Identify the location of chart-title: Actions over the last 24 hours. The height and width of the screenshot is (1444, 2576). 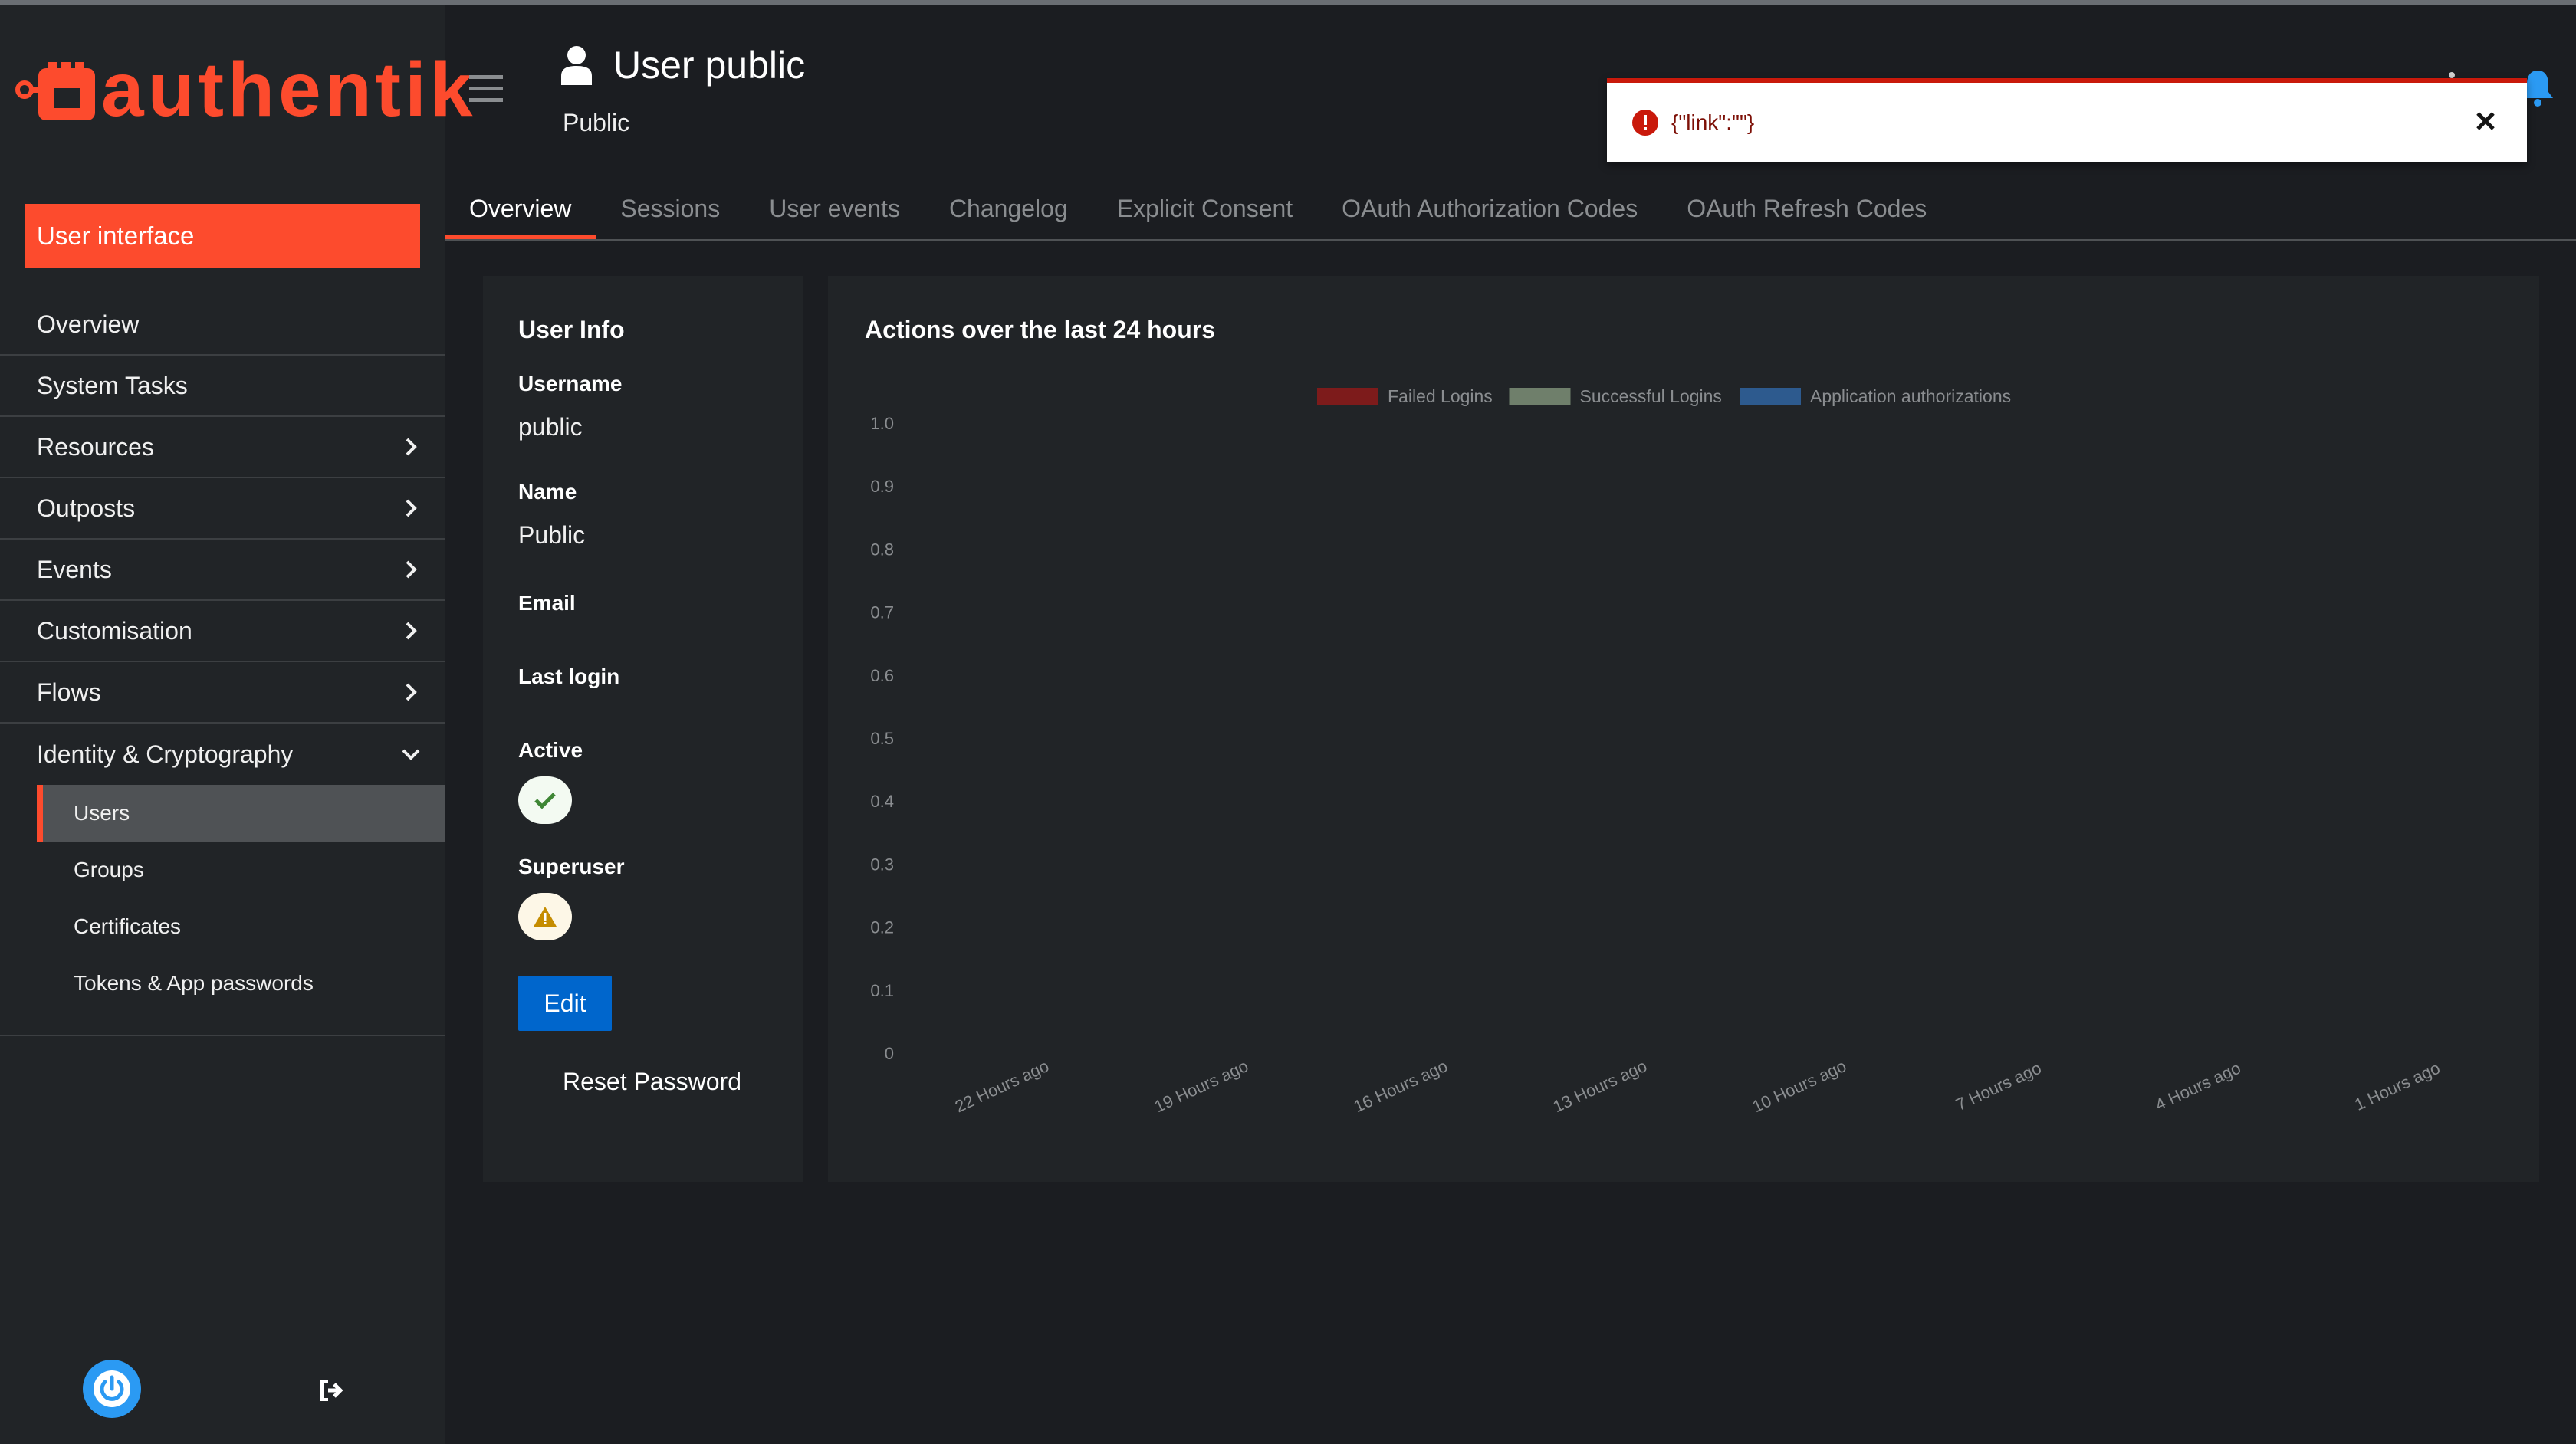
(1040, 329).